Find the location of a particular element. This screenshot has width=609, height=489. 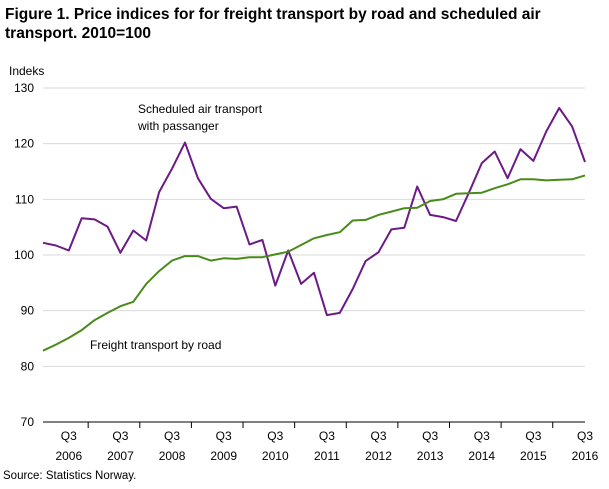

x-tick-quarter-2012: Q3 is located at coordinates (379, 436).